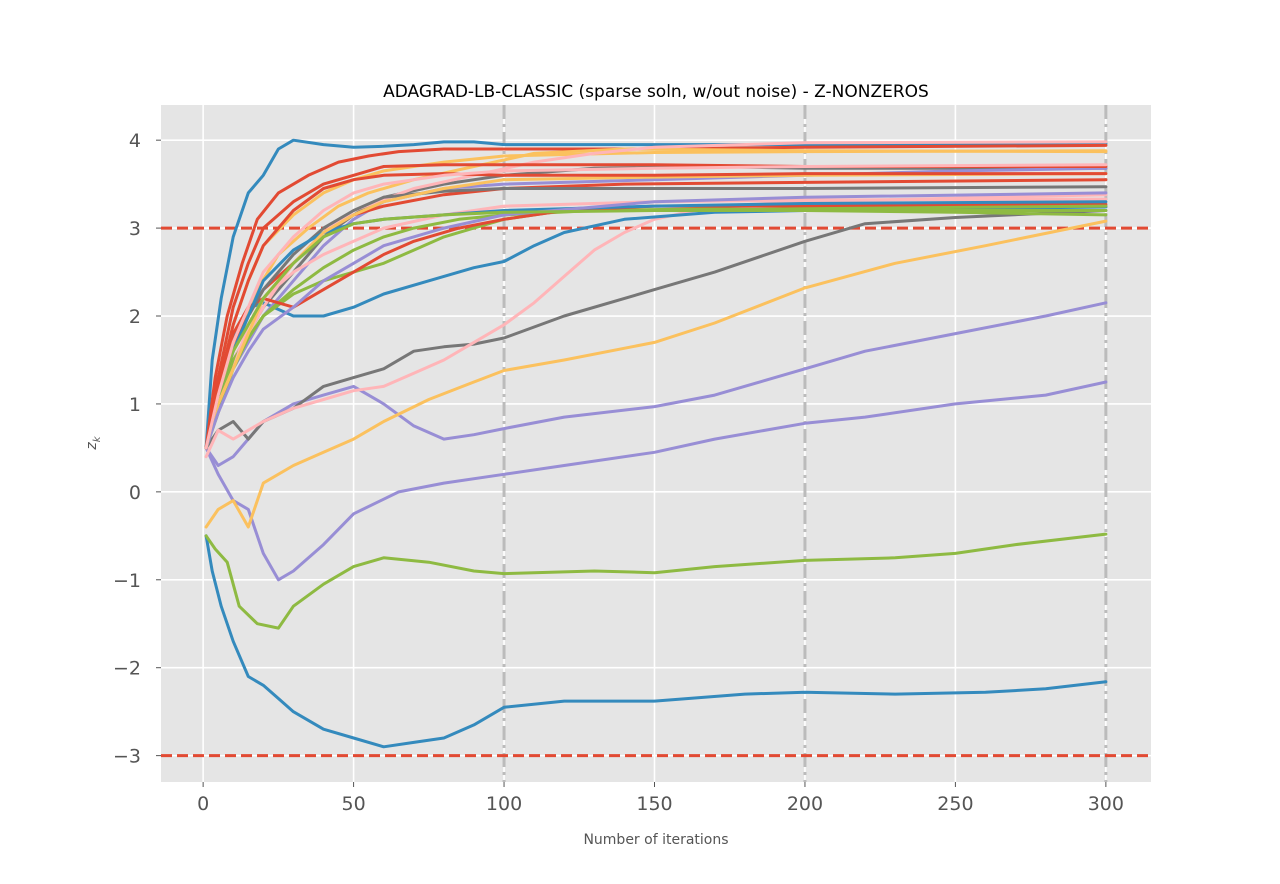  I want to click on y-tick-label: −3, so click(127, 757).